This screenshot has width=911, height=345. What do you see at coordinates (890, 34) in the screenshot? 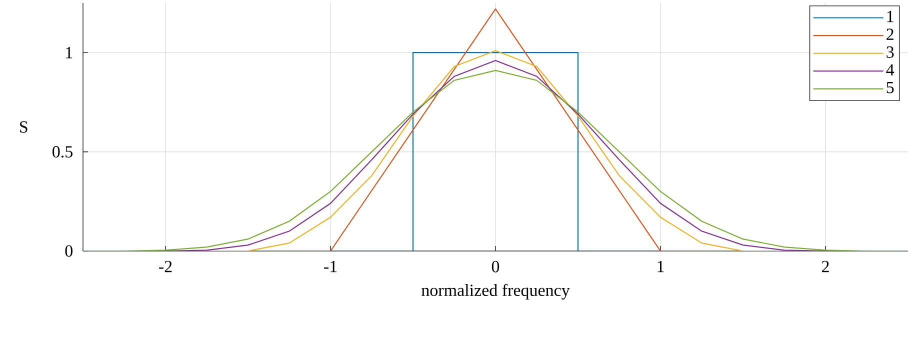
I see `legend-label: 2` at bounding box center [890, 34].